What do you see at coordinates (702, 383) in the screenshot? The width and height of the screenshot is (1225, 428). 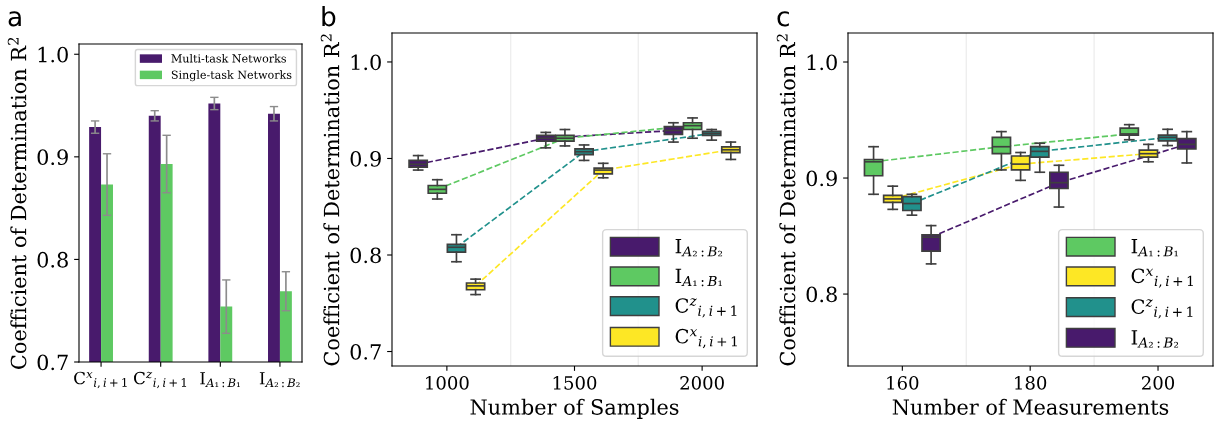 I see `x-tick-label: 2000` at bounding box center [702, 383].